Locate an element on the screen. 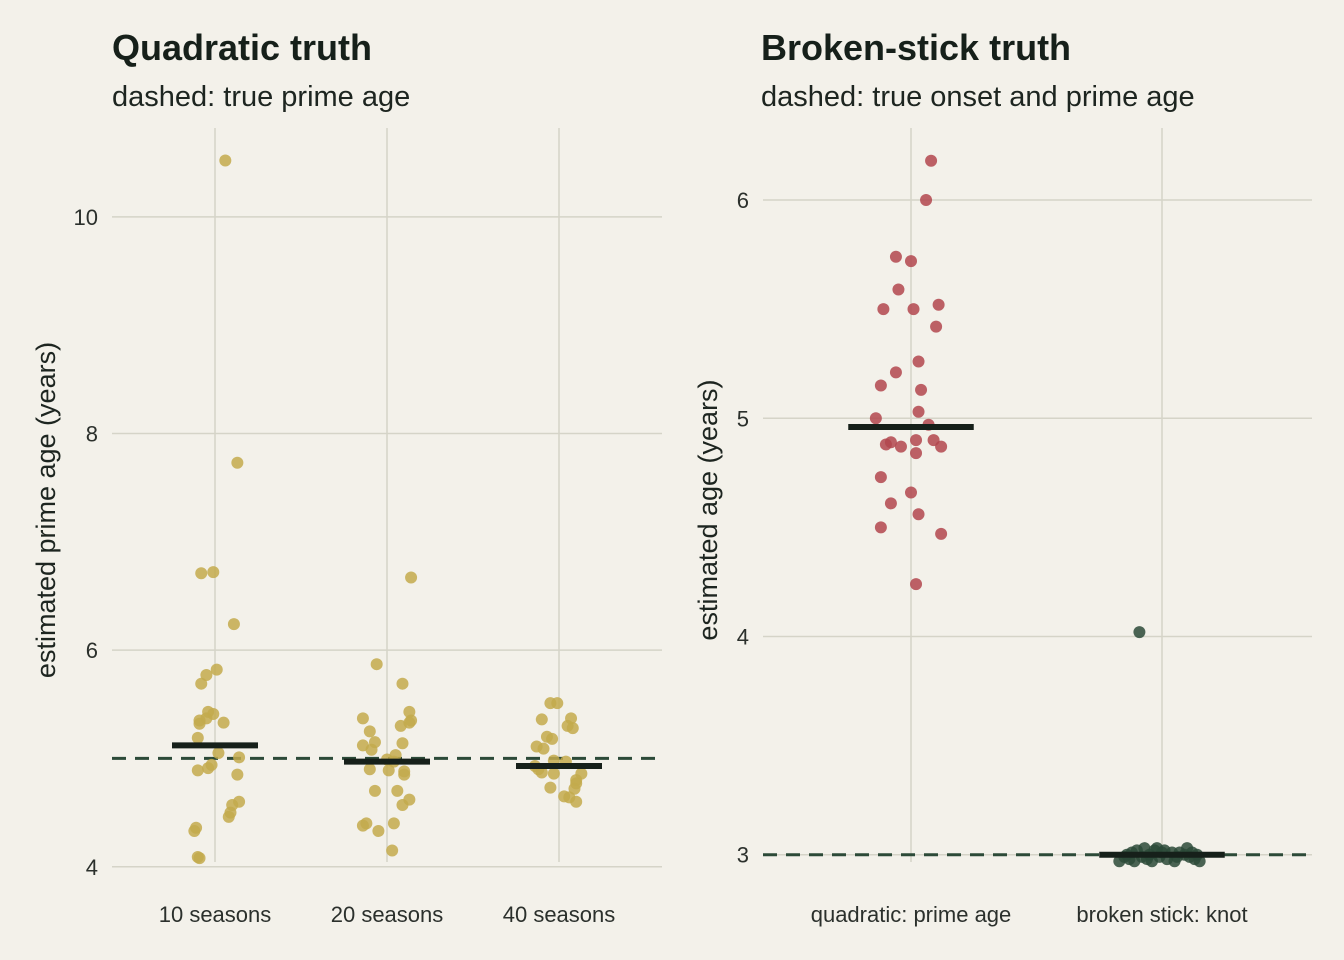 The width and height of the screenshot is (1344, 960). y-axis-title: estimated prime age (years) is located at coordinates (46, 510).